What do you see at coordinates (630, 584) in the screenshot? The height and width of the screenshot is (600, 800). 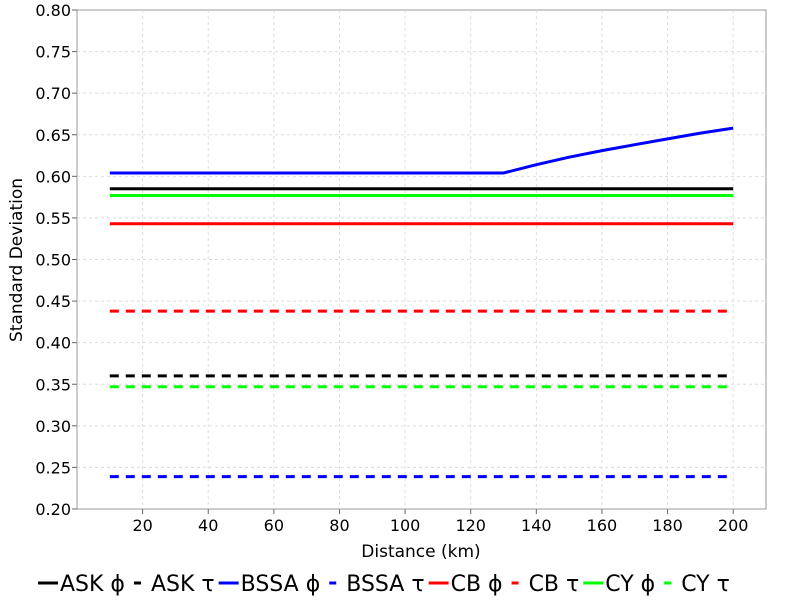 I see `legend-label: CY ϕ` at bounding box center [630, 584].